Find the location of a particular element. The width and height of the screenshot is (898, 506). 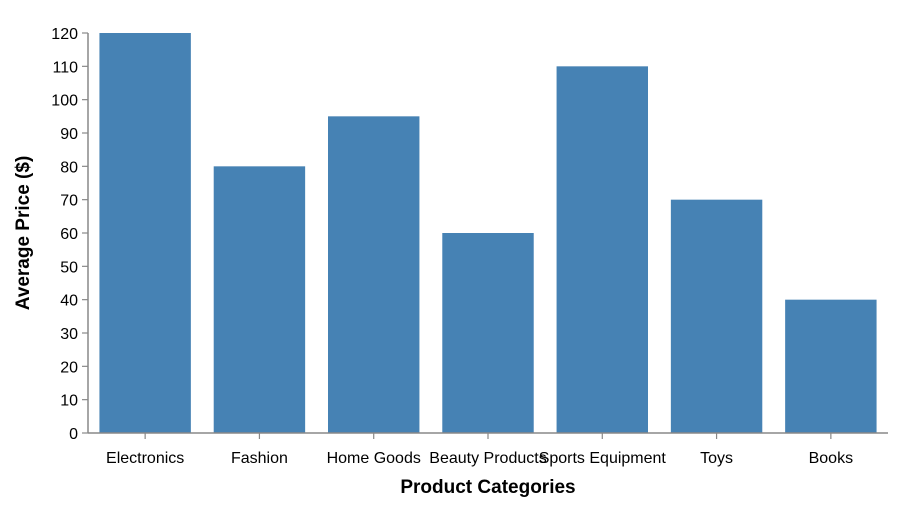

y-axis: 0 10 20 30 40 50 60 70 80 90 100 110 120 is located at coordinates (70, 234).